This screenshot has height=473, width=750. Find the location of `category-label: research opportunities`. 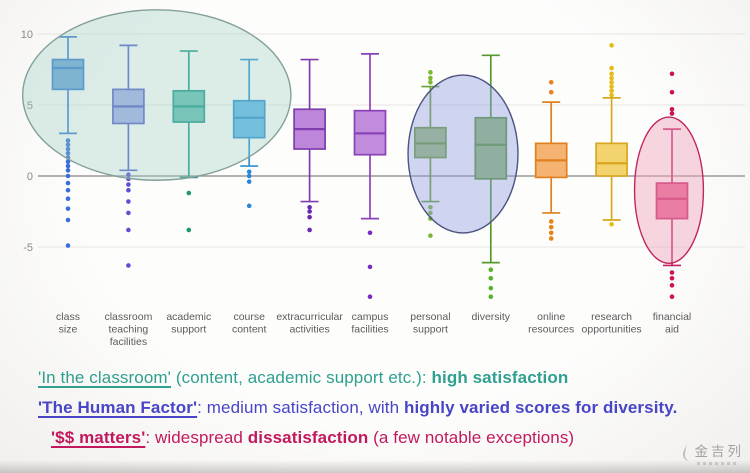

category-label: research opportunities is located at coordinates (612, 323).